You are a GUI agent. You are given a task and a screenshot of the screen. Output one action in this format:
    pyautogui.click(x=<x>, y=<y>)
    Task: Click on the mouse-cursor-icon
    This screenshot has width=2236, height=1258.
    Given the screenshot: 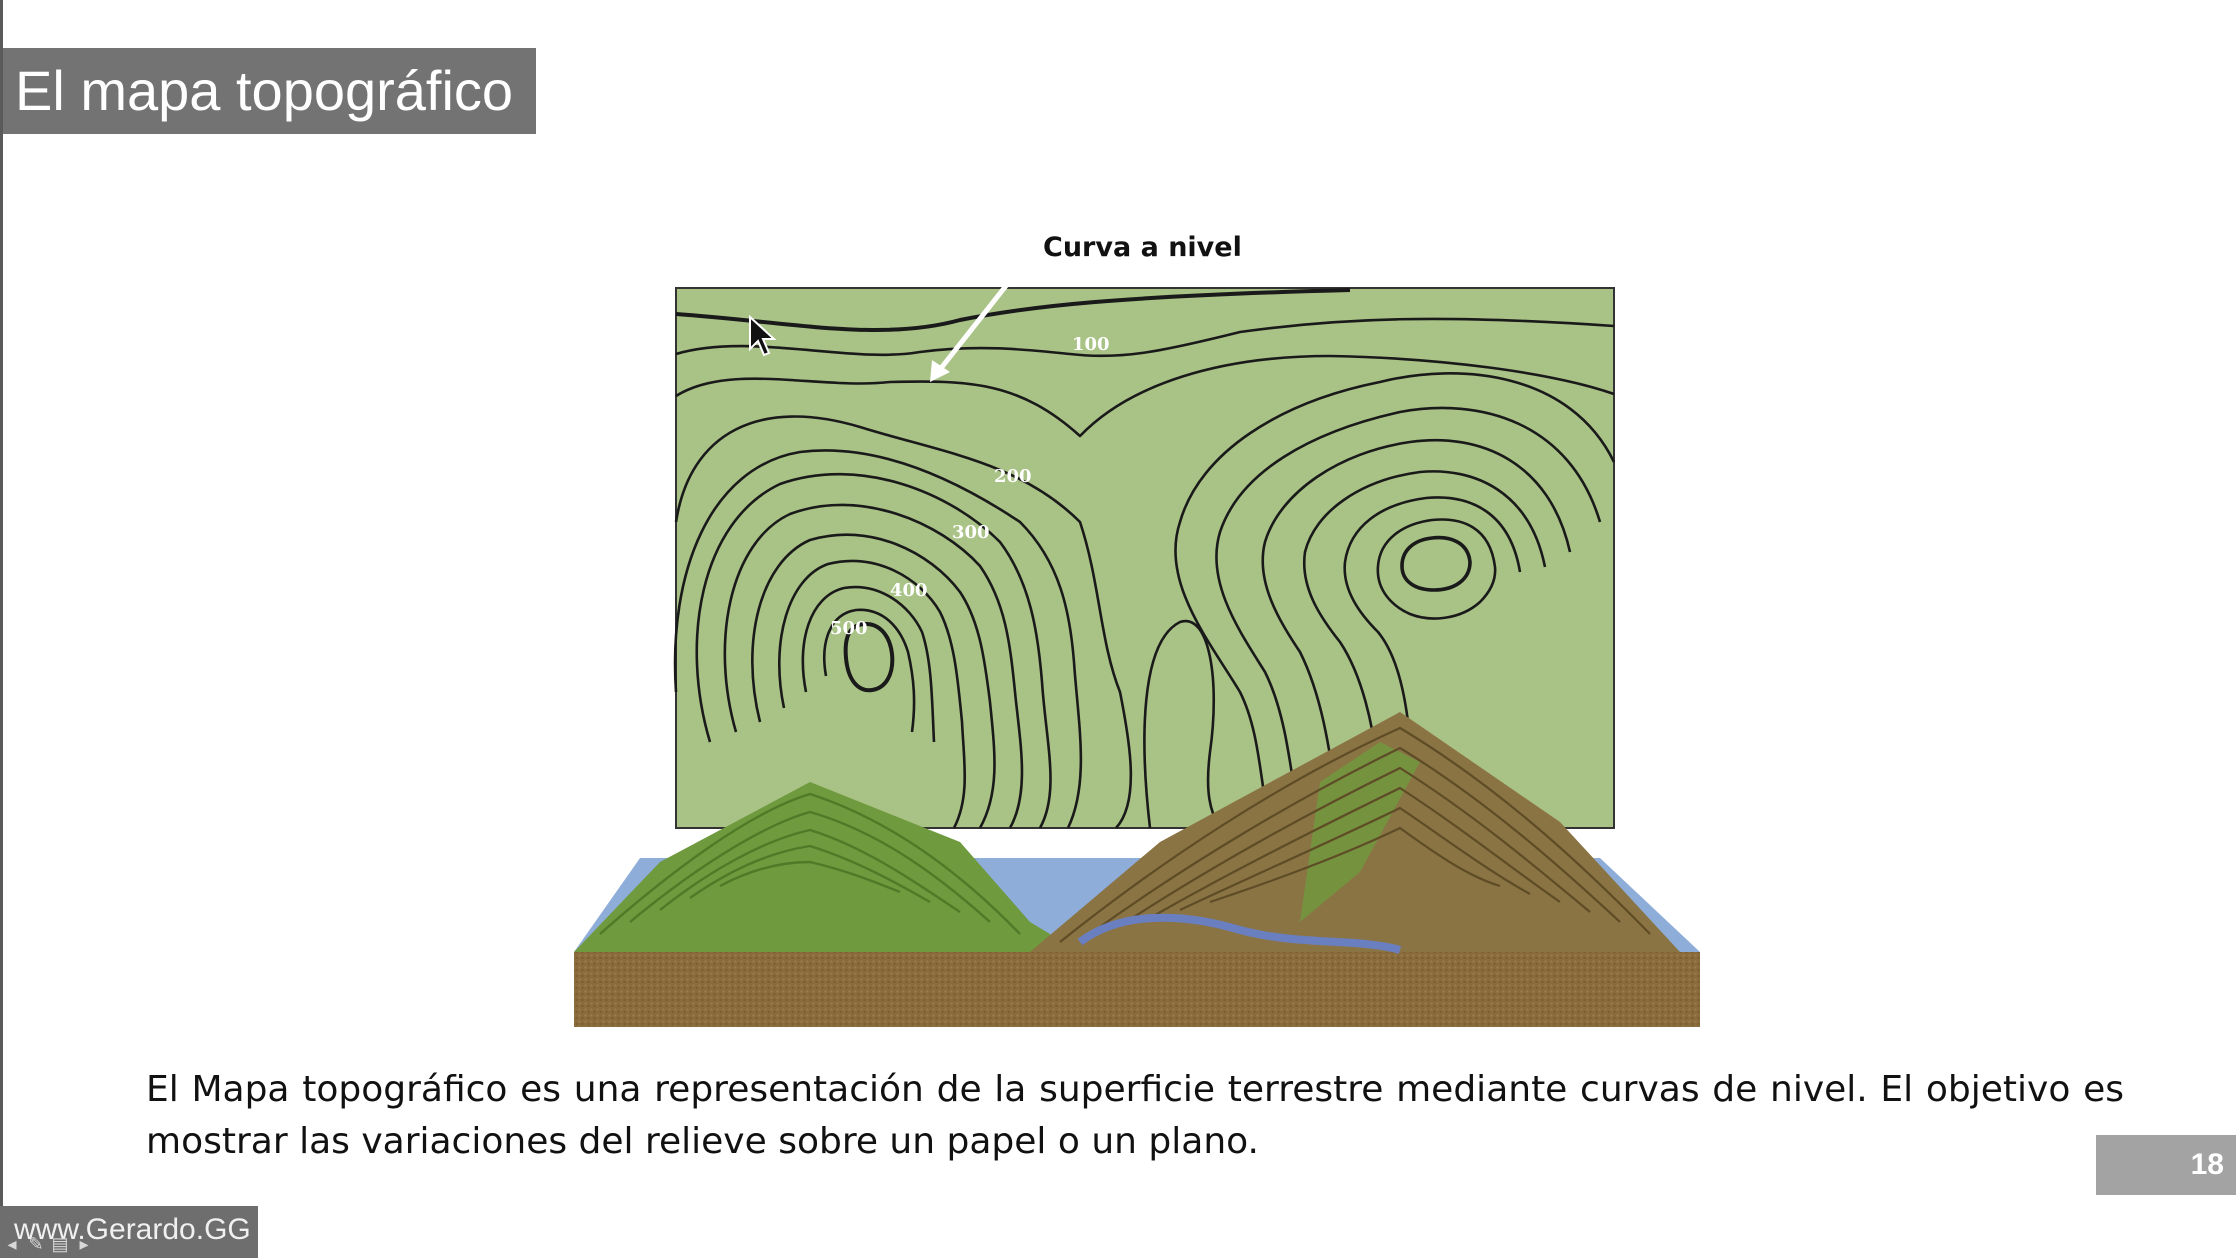 What is the action you would take?
    pyautogui.click(x=763, y=336)
    